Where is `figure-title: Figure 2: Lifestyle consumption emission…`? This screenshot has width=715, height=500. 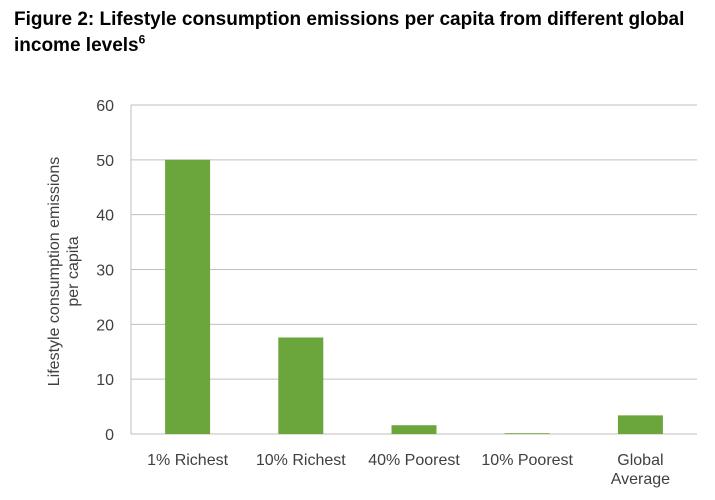
figure-title: Figure 2: Lifestyle consumption emission… is located at coordinates (359, 33).